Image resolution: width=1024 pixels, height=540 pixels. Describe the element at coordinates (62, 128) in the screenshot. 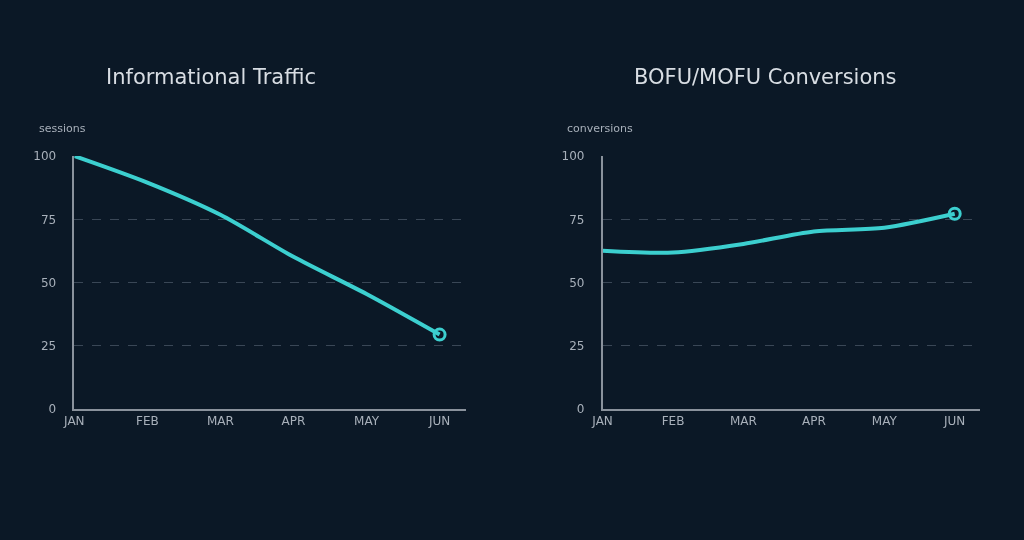

I see `y-axis-title: sessions` at that location.